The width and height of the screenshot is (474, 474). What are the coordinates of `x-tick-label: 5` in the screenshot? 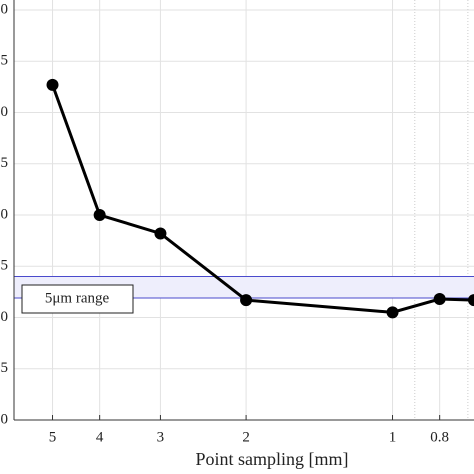 It's located at (53, 437).